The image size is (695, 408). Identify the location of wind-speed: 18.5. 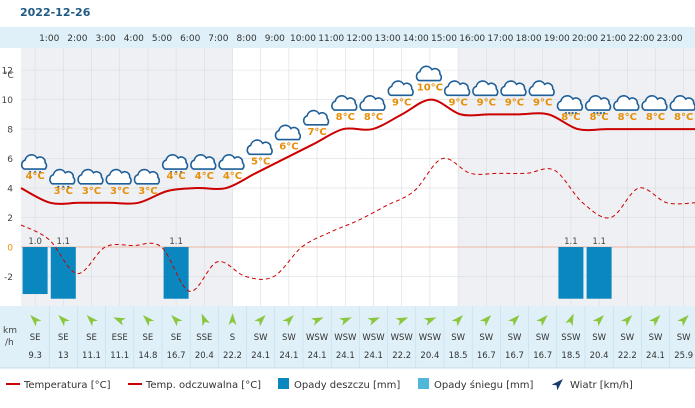
(570, 356).